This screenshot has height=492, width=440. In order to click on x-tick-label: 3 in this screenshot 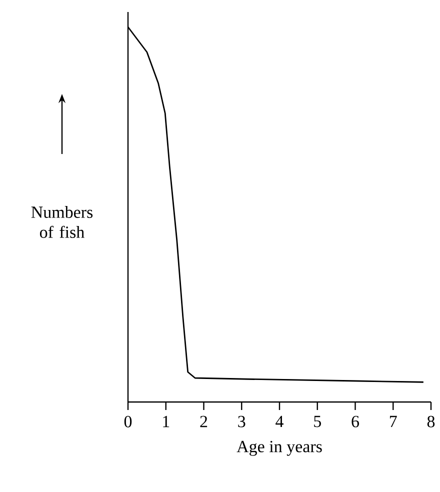, I will do `click(242, 422)`.